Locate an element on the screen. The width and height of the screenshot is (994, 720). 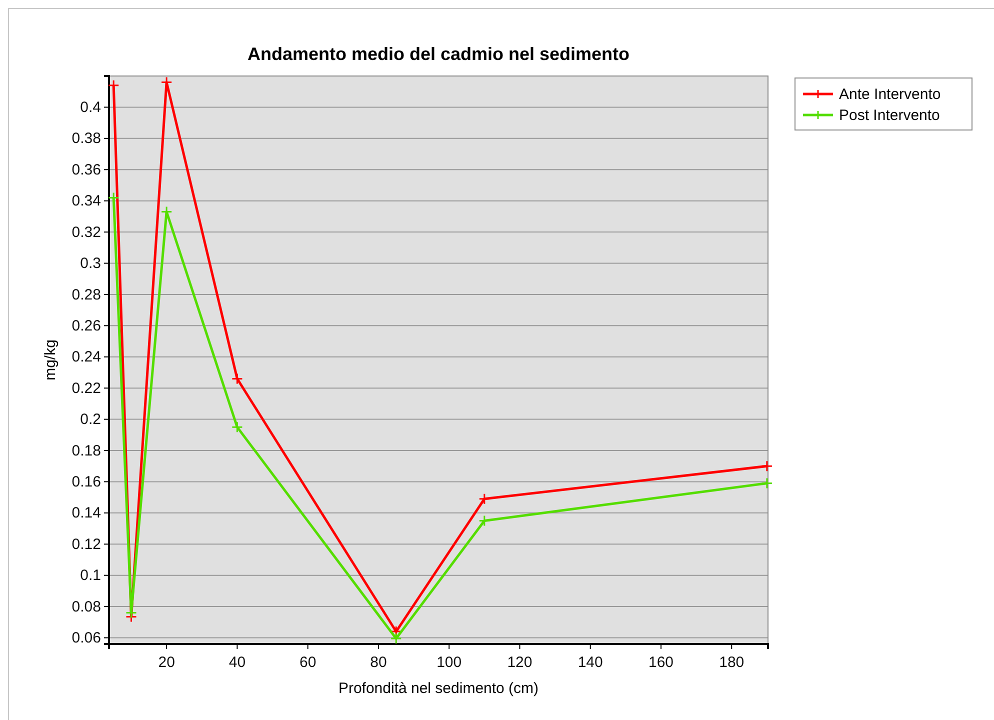
x-tick-label: 160 is located at coordinates (661, 662).